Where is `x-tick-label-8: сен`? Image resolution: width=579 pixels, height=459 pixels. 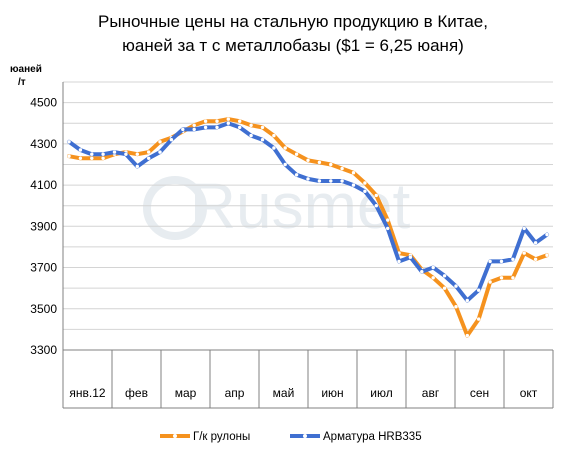 x-tick-label-8: сен is located at coordinates (479, 393).